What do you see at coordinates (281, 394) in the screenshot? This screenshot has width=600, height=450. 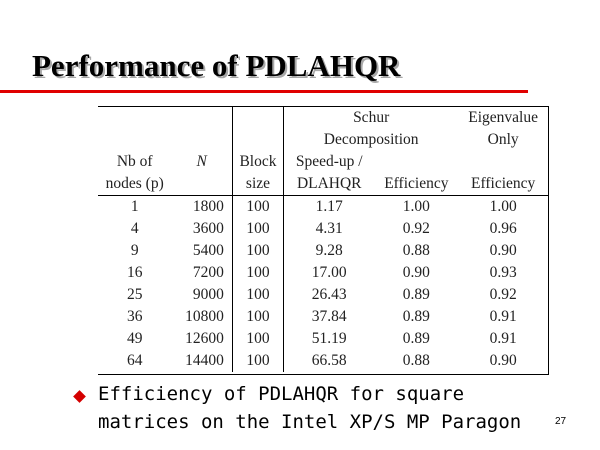 I see `caption-line: Efficiency of PDLAHQR for square` at bounding box center [281, 394].